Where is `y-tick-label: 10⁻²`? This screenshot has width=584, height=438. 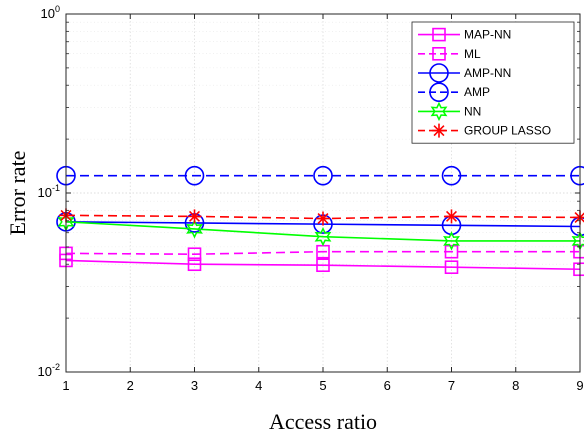
y-tick-label: 10⁻² is located at coordinates (49, 370).